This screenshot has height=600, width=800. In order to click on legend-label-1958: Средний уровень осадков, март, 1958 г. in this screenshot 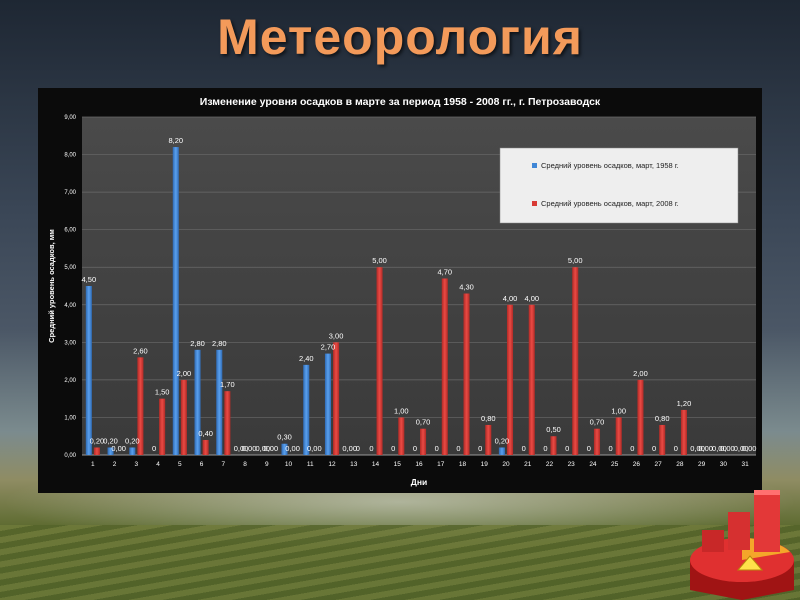, I will do `click(610, 165)`.